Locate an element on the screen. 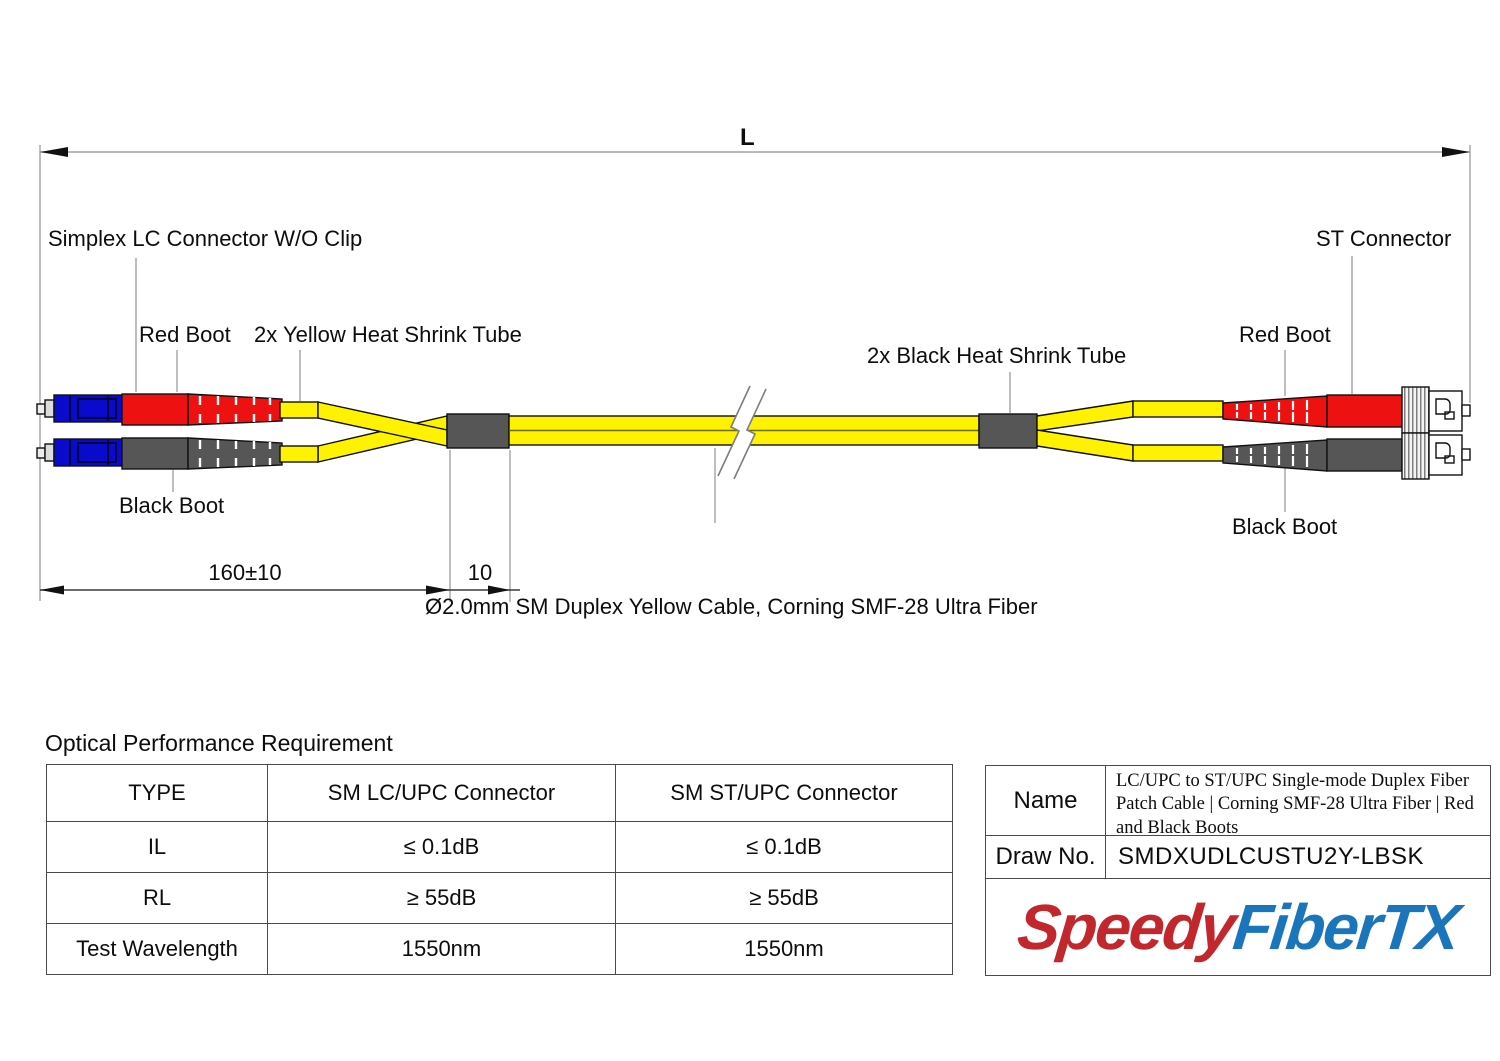 The height and width of the screenshot is (1061, 1500). cell-il-lc: ≤ 0.1dB is located at coordinates (441, 847).